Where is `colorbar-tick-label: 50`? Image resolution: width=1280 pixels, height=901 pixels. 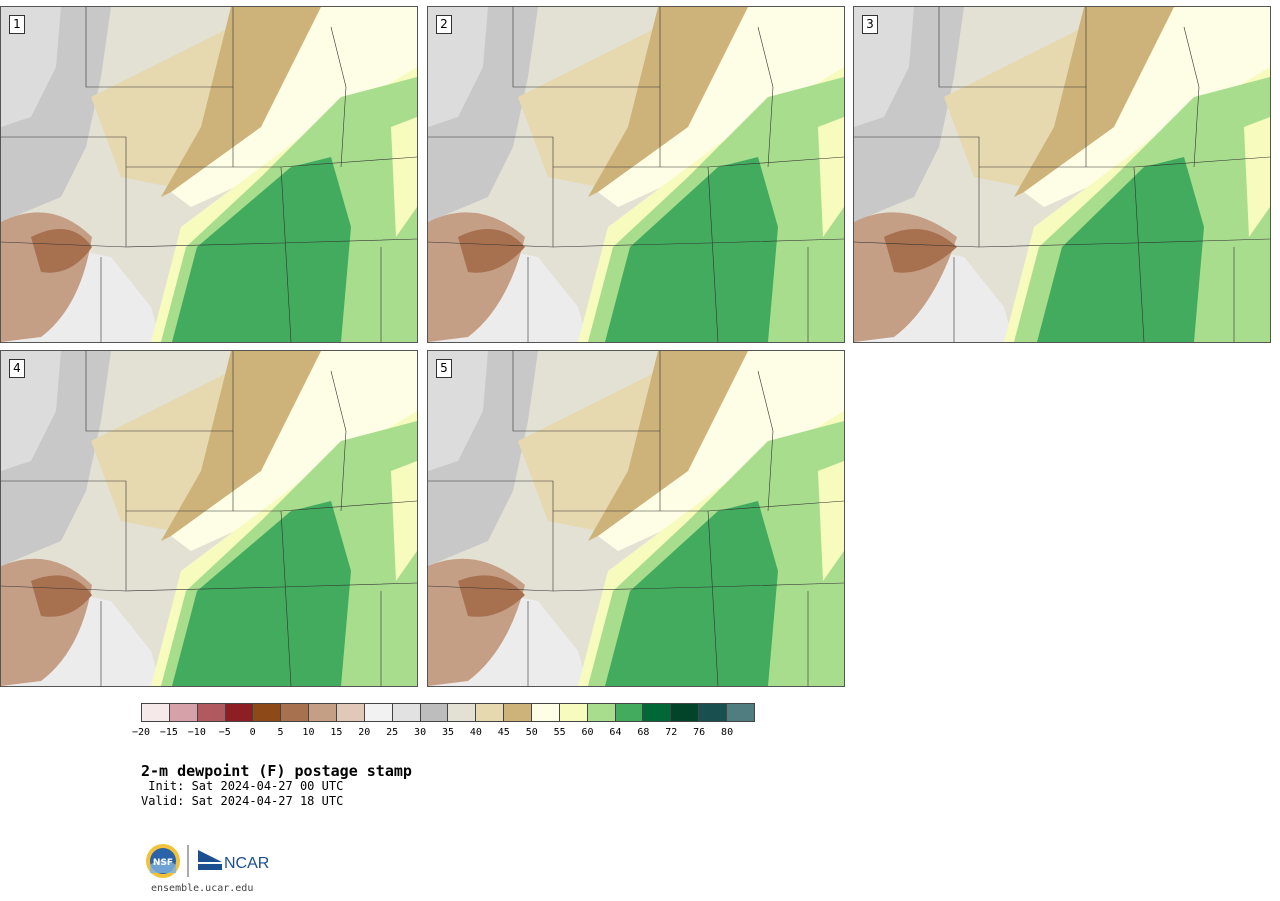 colorbar-tick-label: 50 is located at coordinates (531, 732).